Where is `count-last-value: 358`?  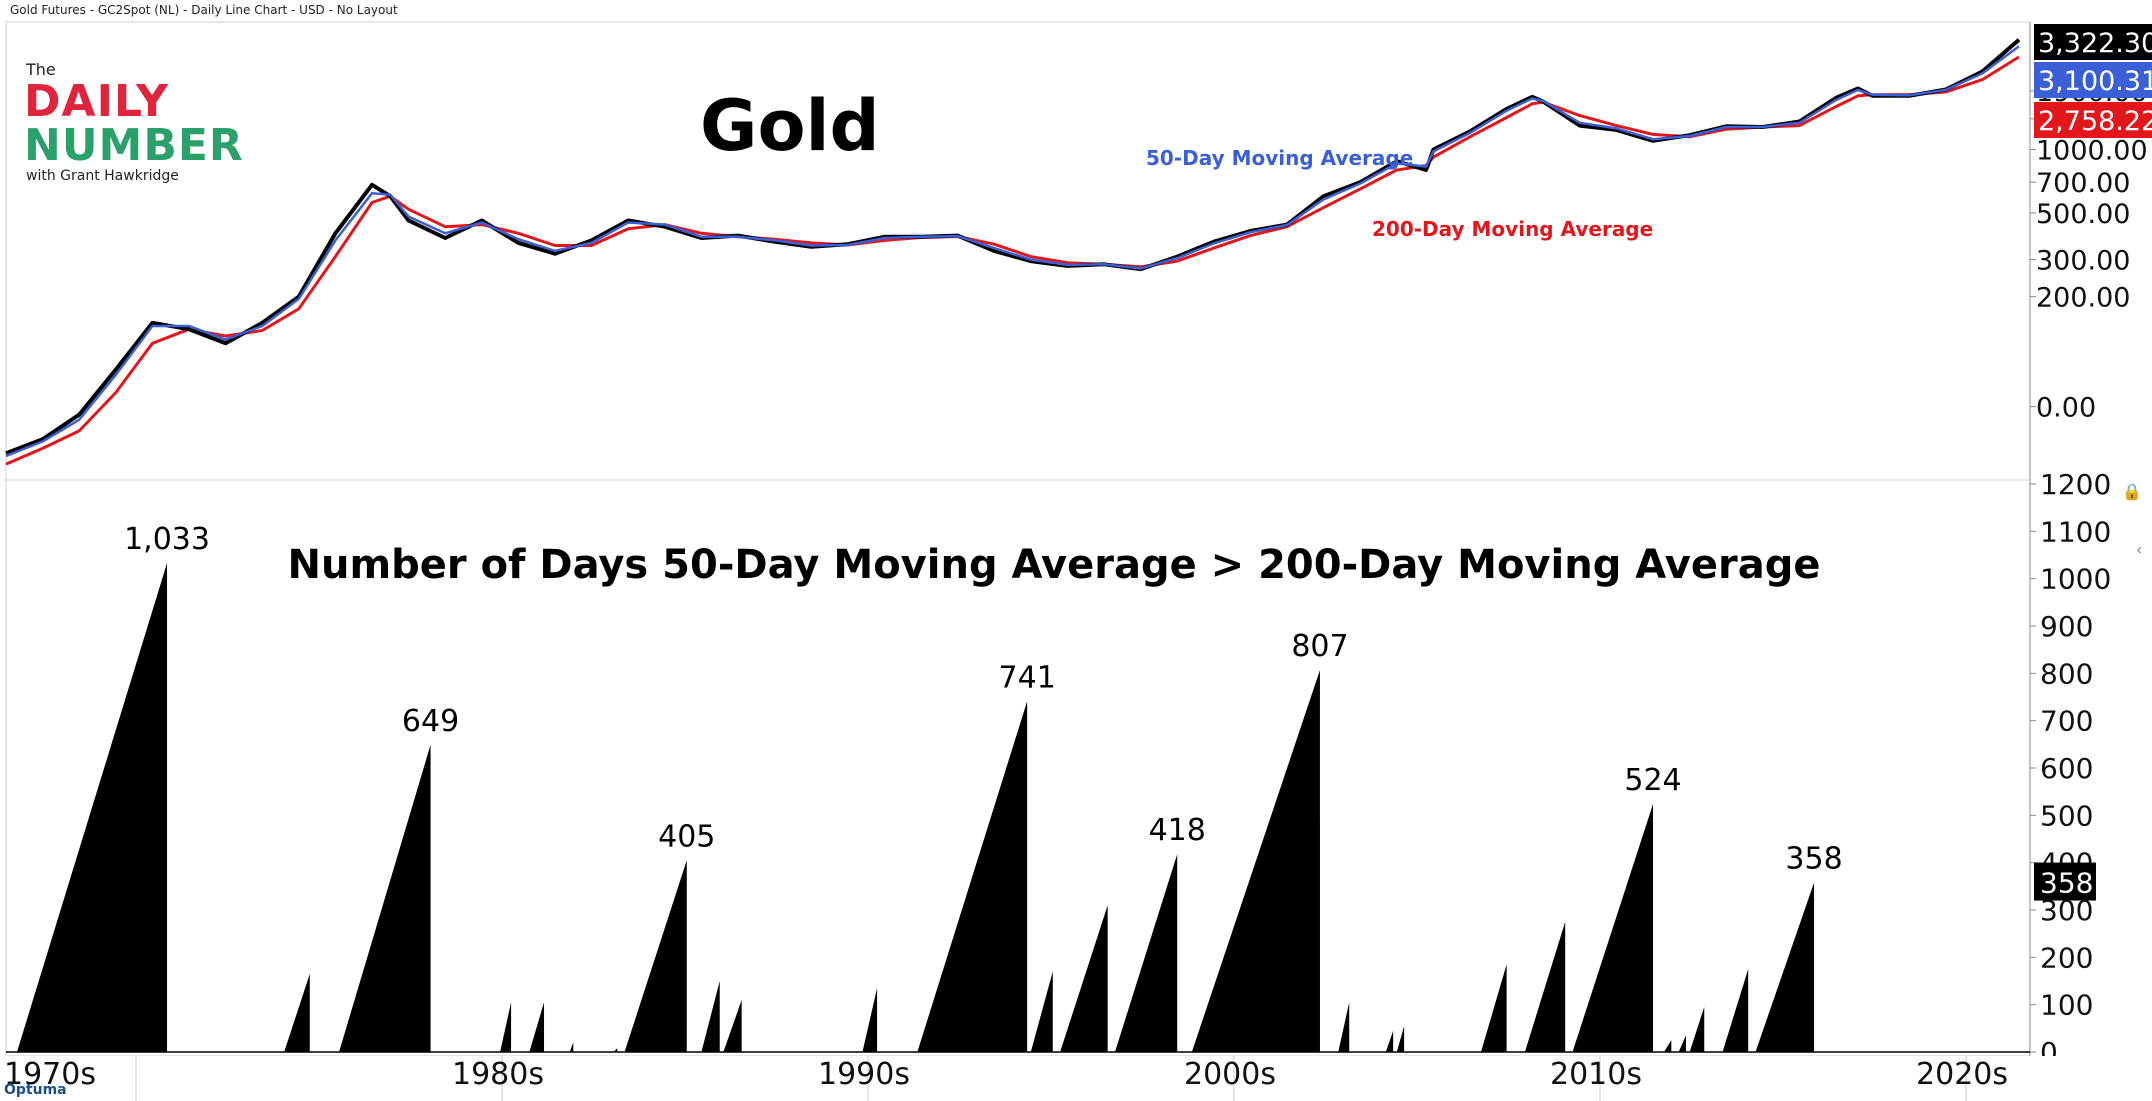
count-last-value: 358 is located at coordinates (2066, 883).